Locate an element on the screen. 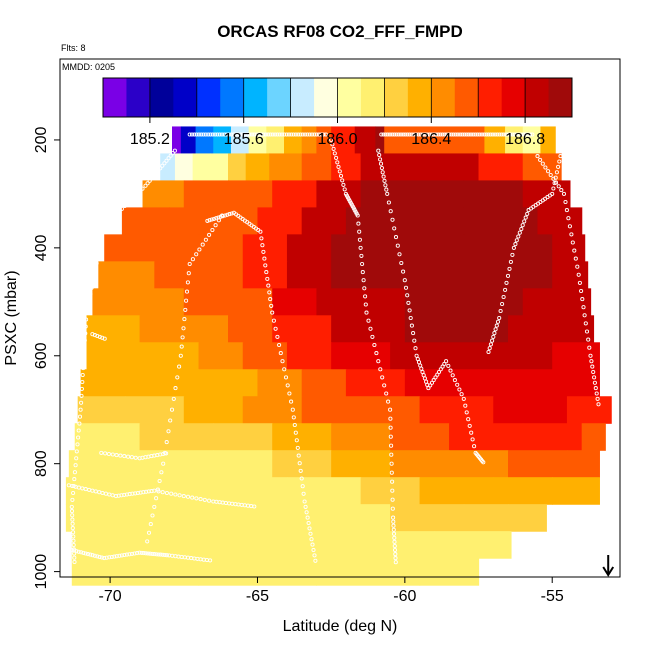  colorbar-swatch is located at coordinates (349, 97).